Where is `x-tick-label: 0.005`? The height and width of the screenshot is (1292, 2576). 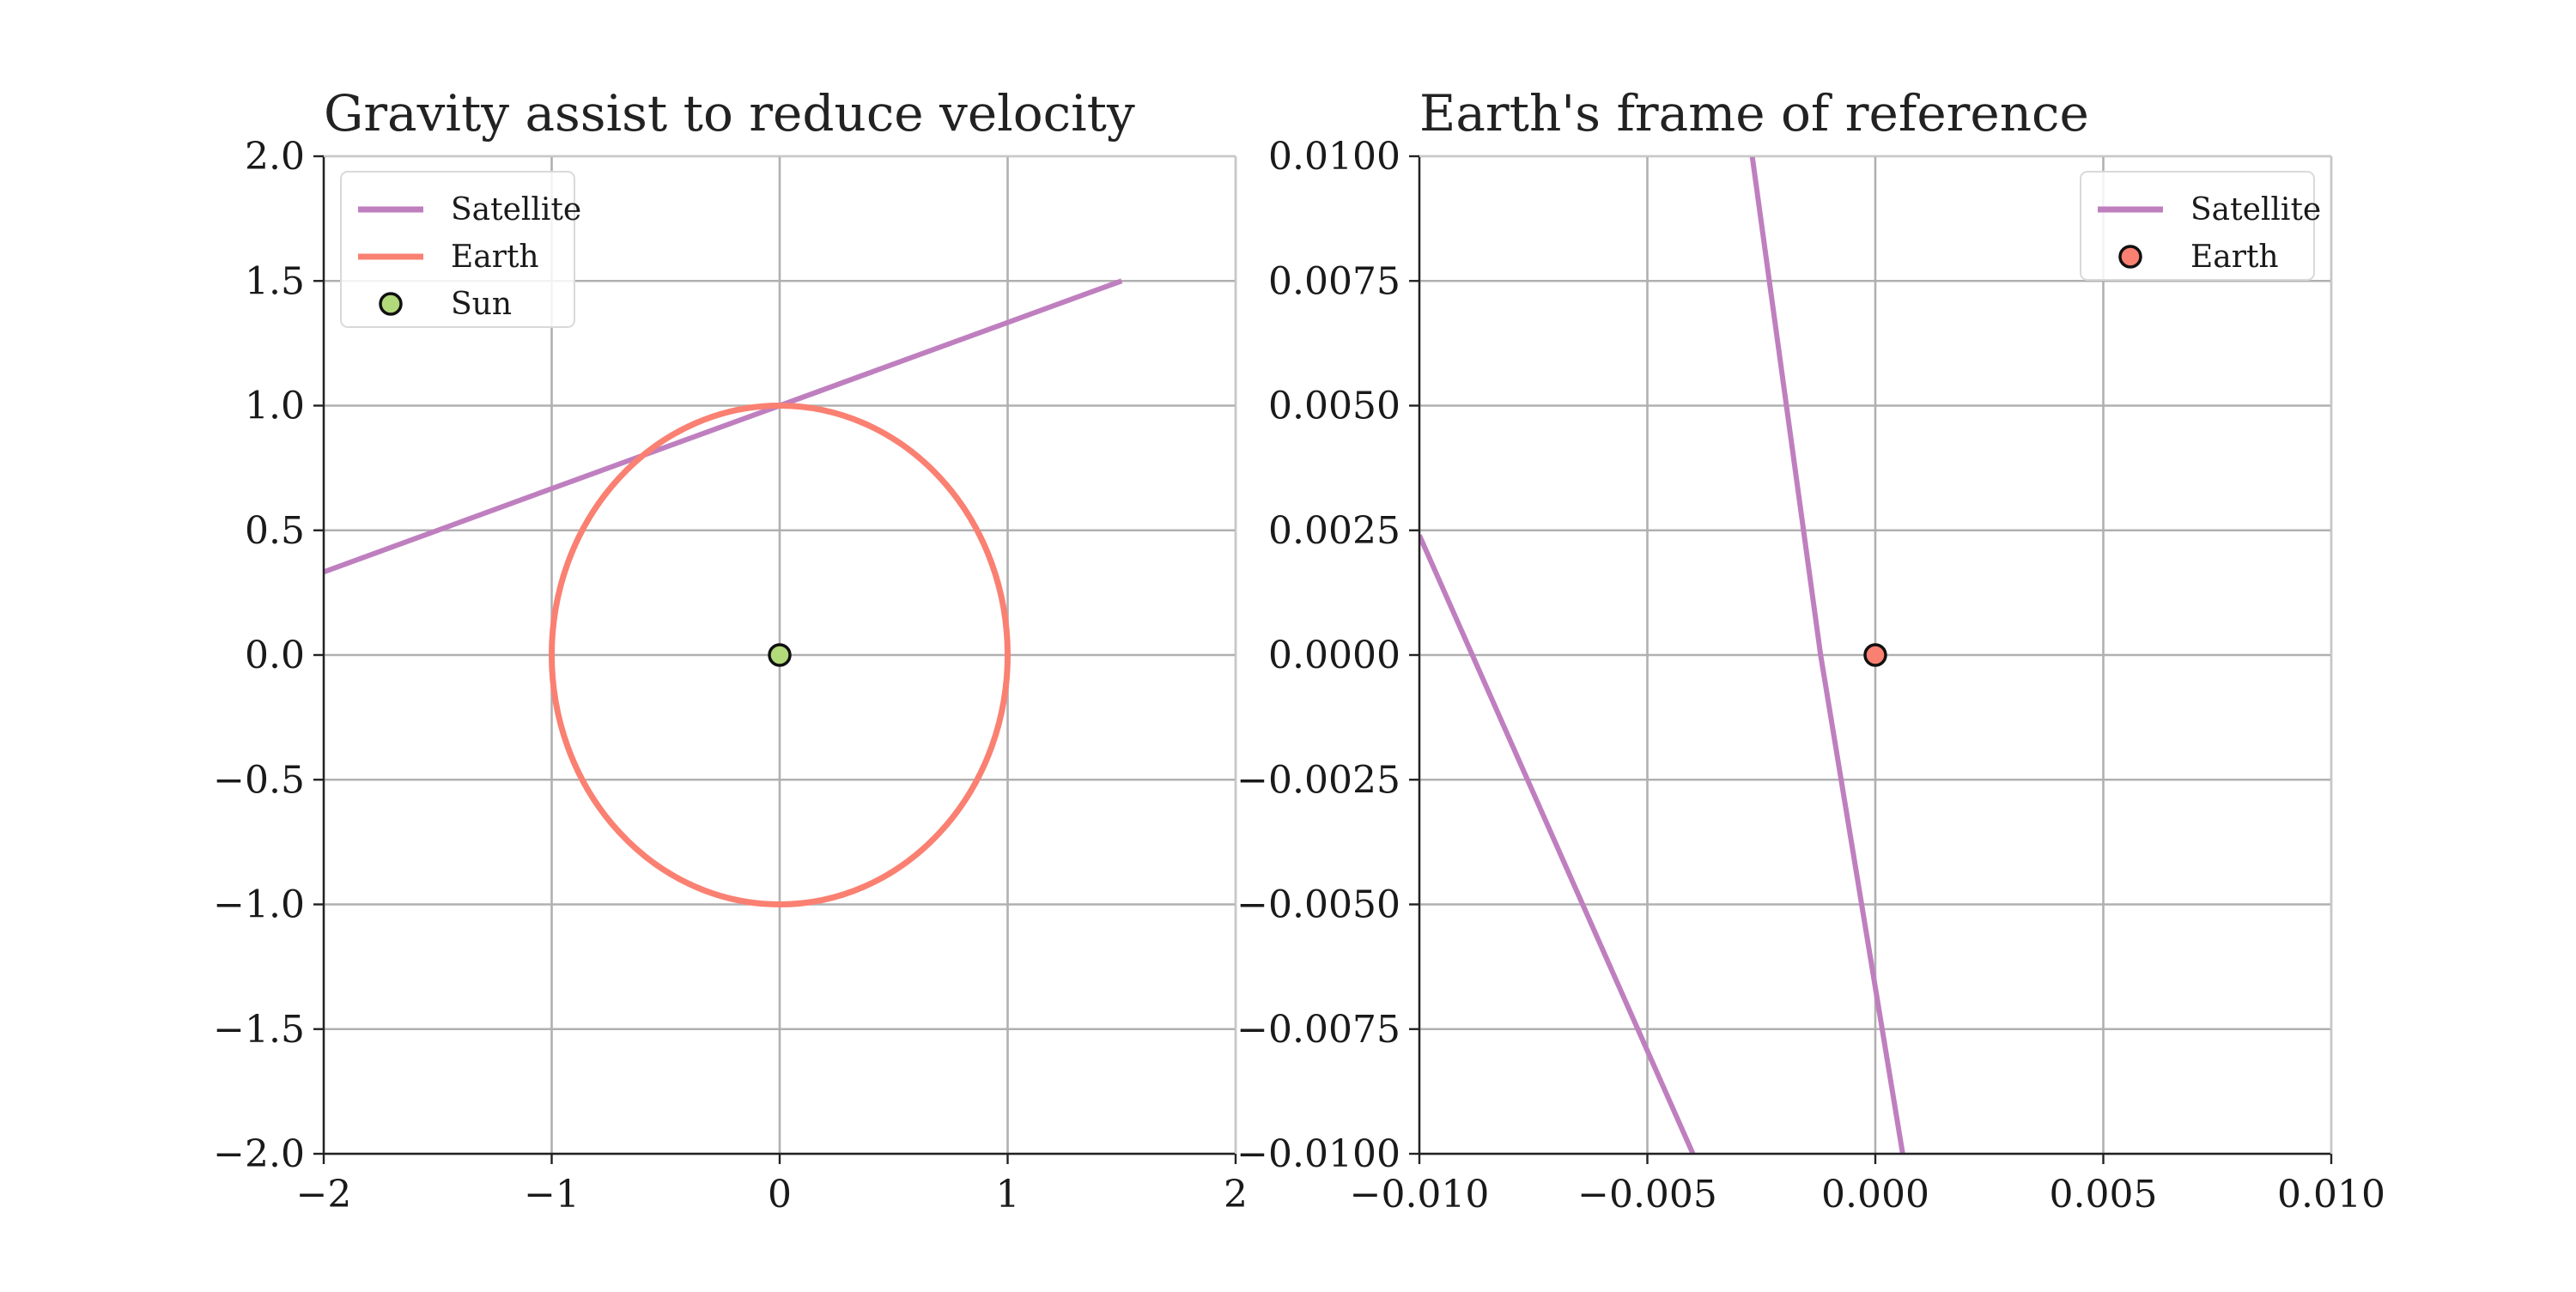
x-tick-label: 0.005 is located at coordinates (2104, 1194).